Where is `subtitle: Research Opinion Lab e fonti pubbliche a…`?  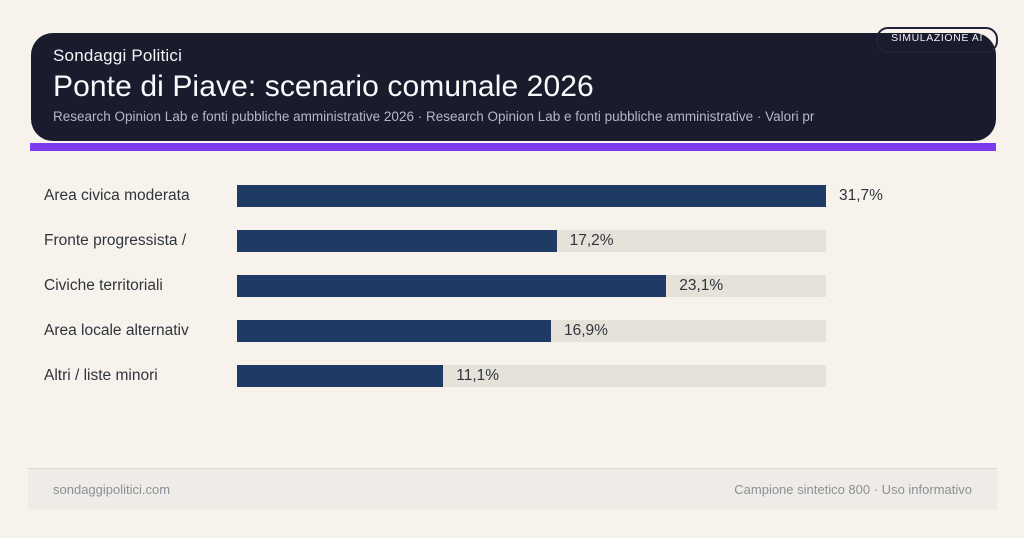 subtitle: Research Opinion Lab e fonti pubbliche a… is located at coordinates (434, 116).